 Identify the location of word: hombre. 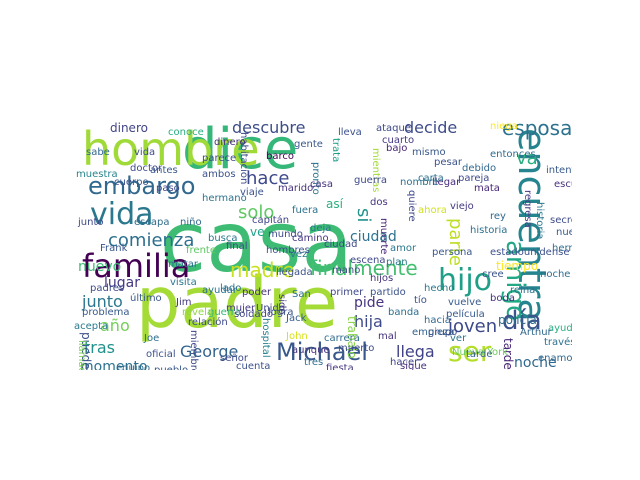
(171, 149).